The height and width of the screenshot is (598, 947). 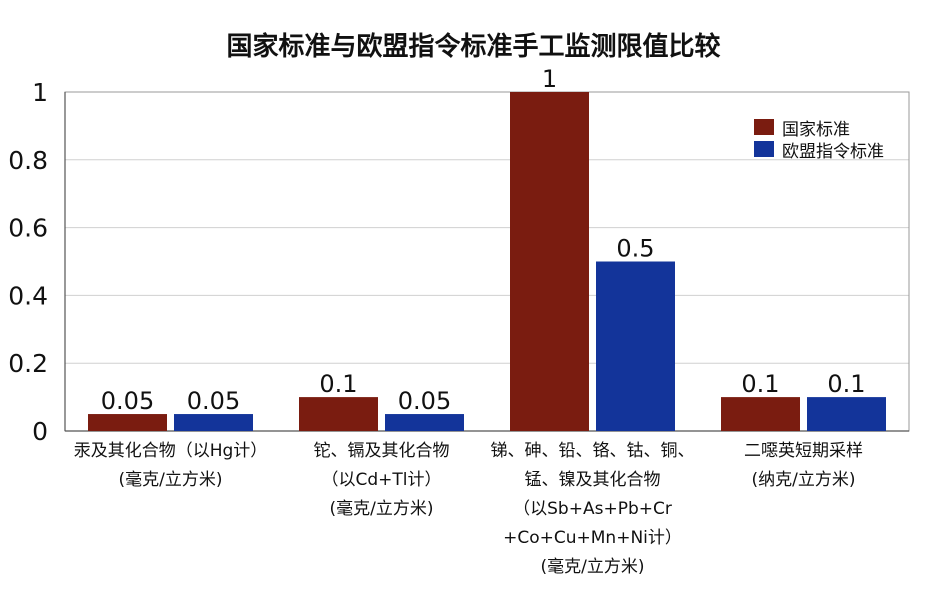 I want to click on legend-label-national: 国家标准, so click(x=816, y=129).